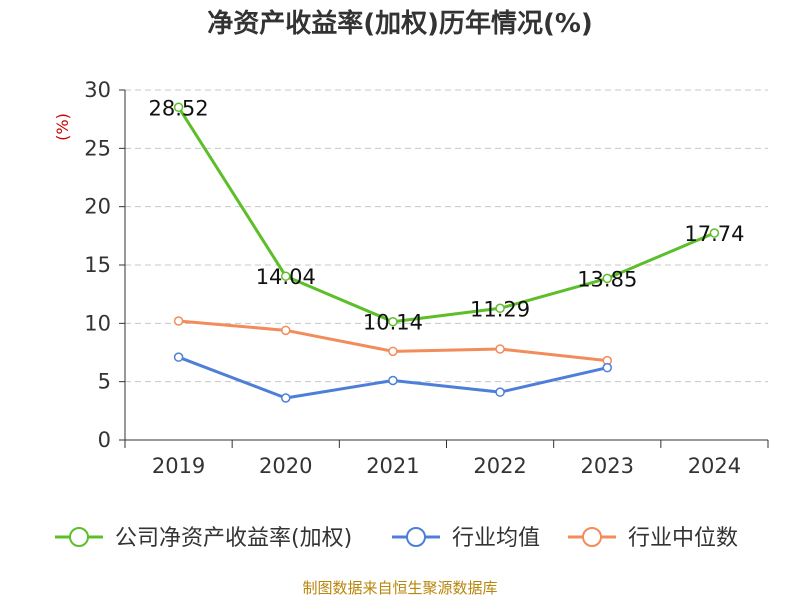 The image size is (800, 600). I want to click on y-tick-label: 15, so click(97, 265).